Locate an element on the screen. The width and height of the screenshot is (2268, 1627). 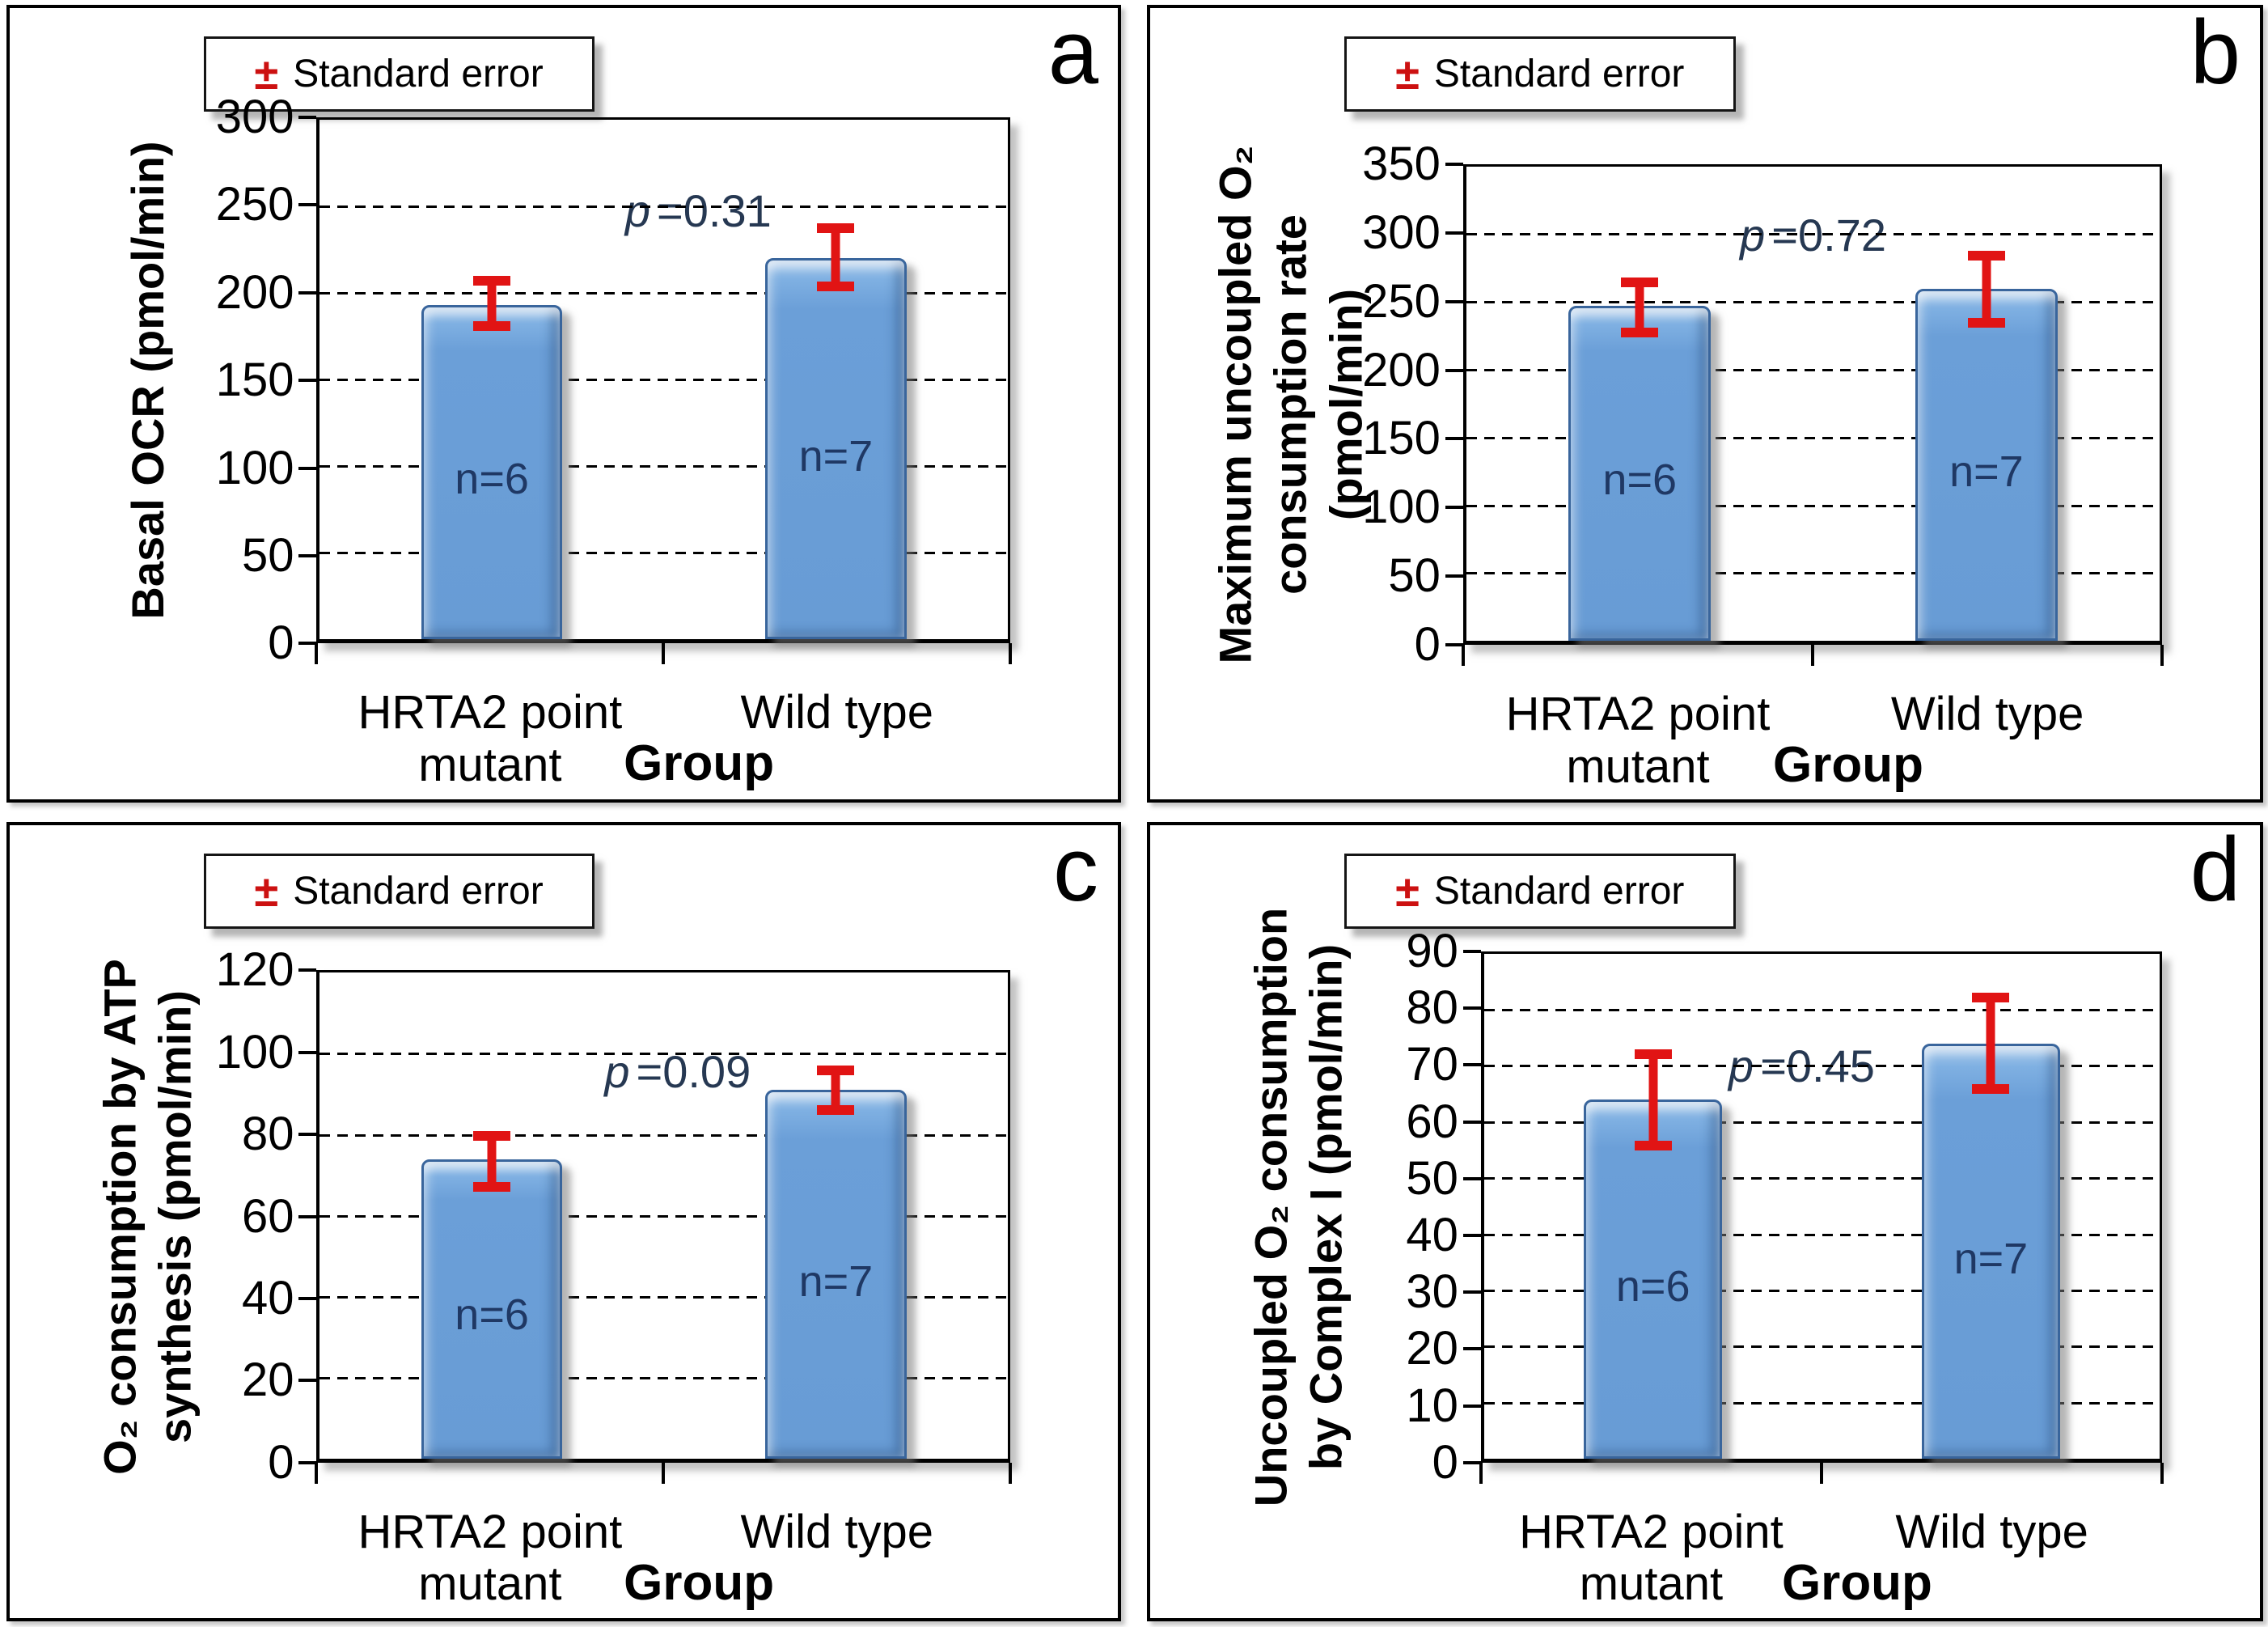
plot-area: p =0.72 n=6 n=7 is located at coordinates (1813, 404).